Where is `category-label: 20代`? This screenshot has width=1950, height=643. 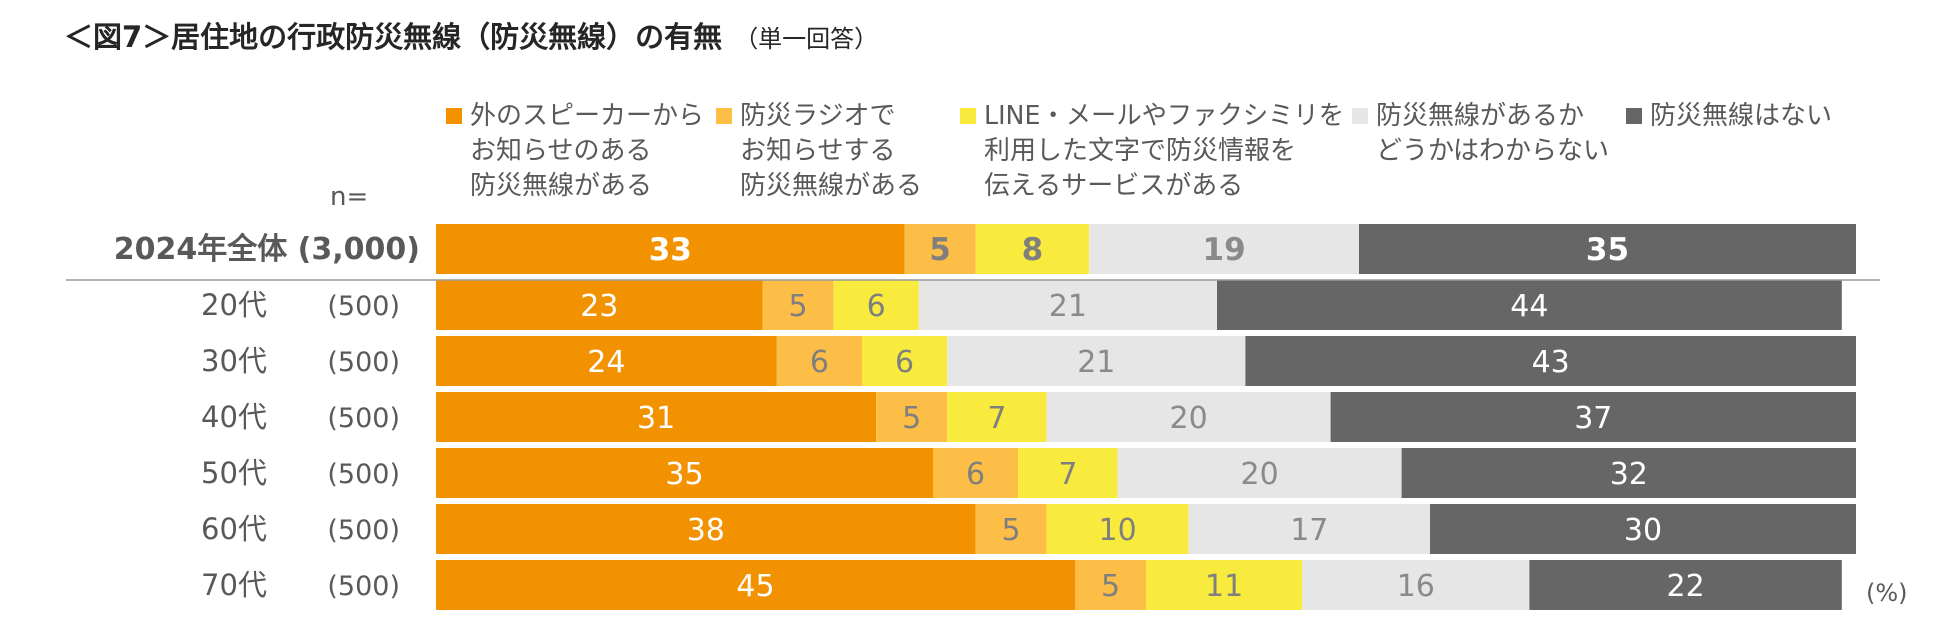 category-label: 20代 is located at coordinates (234, 305).